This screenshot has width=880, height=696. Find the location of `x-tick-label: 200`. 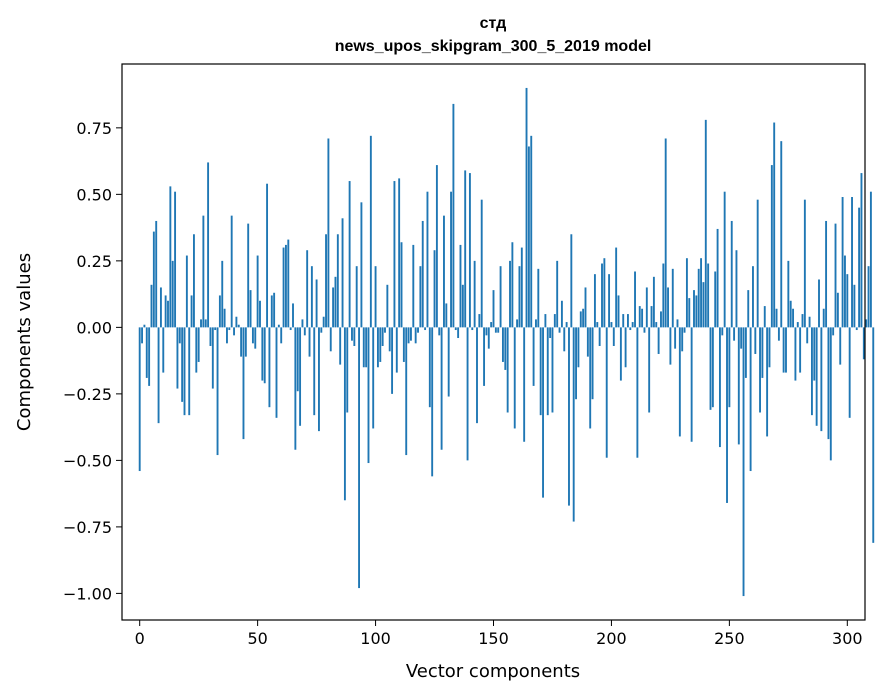

x-tick-label: 200 is located at coordinates (611, 638).